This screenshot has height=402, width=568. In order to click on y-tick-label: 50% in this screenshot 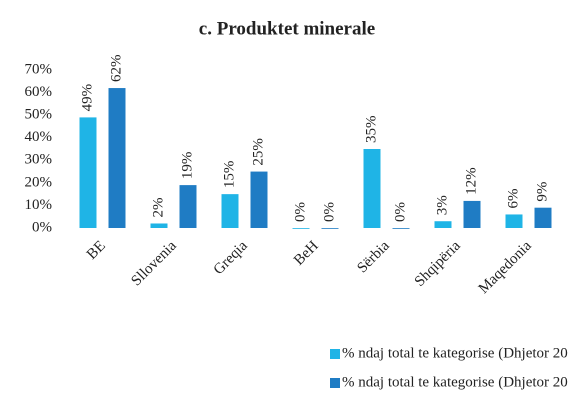, I will do `click(39, 115)`.